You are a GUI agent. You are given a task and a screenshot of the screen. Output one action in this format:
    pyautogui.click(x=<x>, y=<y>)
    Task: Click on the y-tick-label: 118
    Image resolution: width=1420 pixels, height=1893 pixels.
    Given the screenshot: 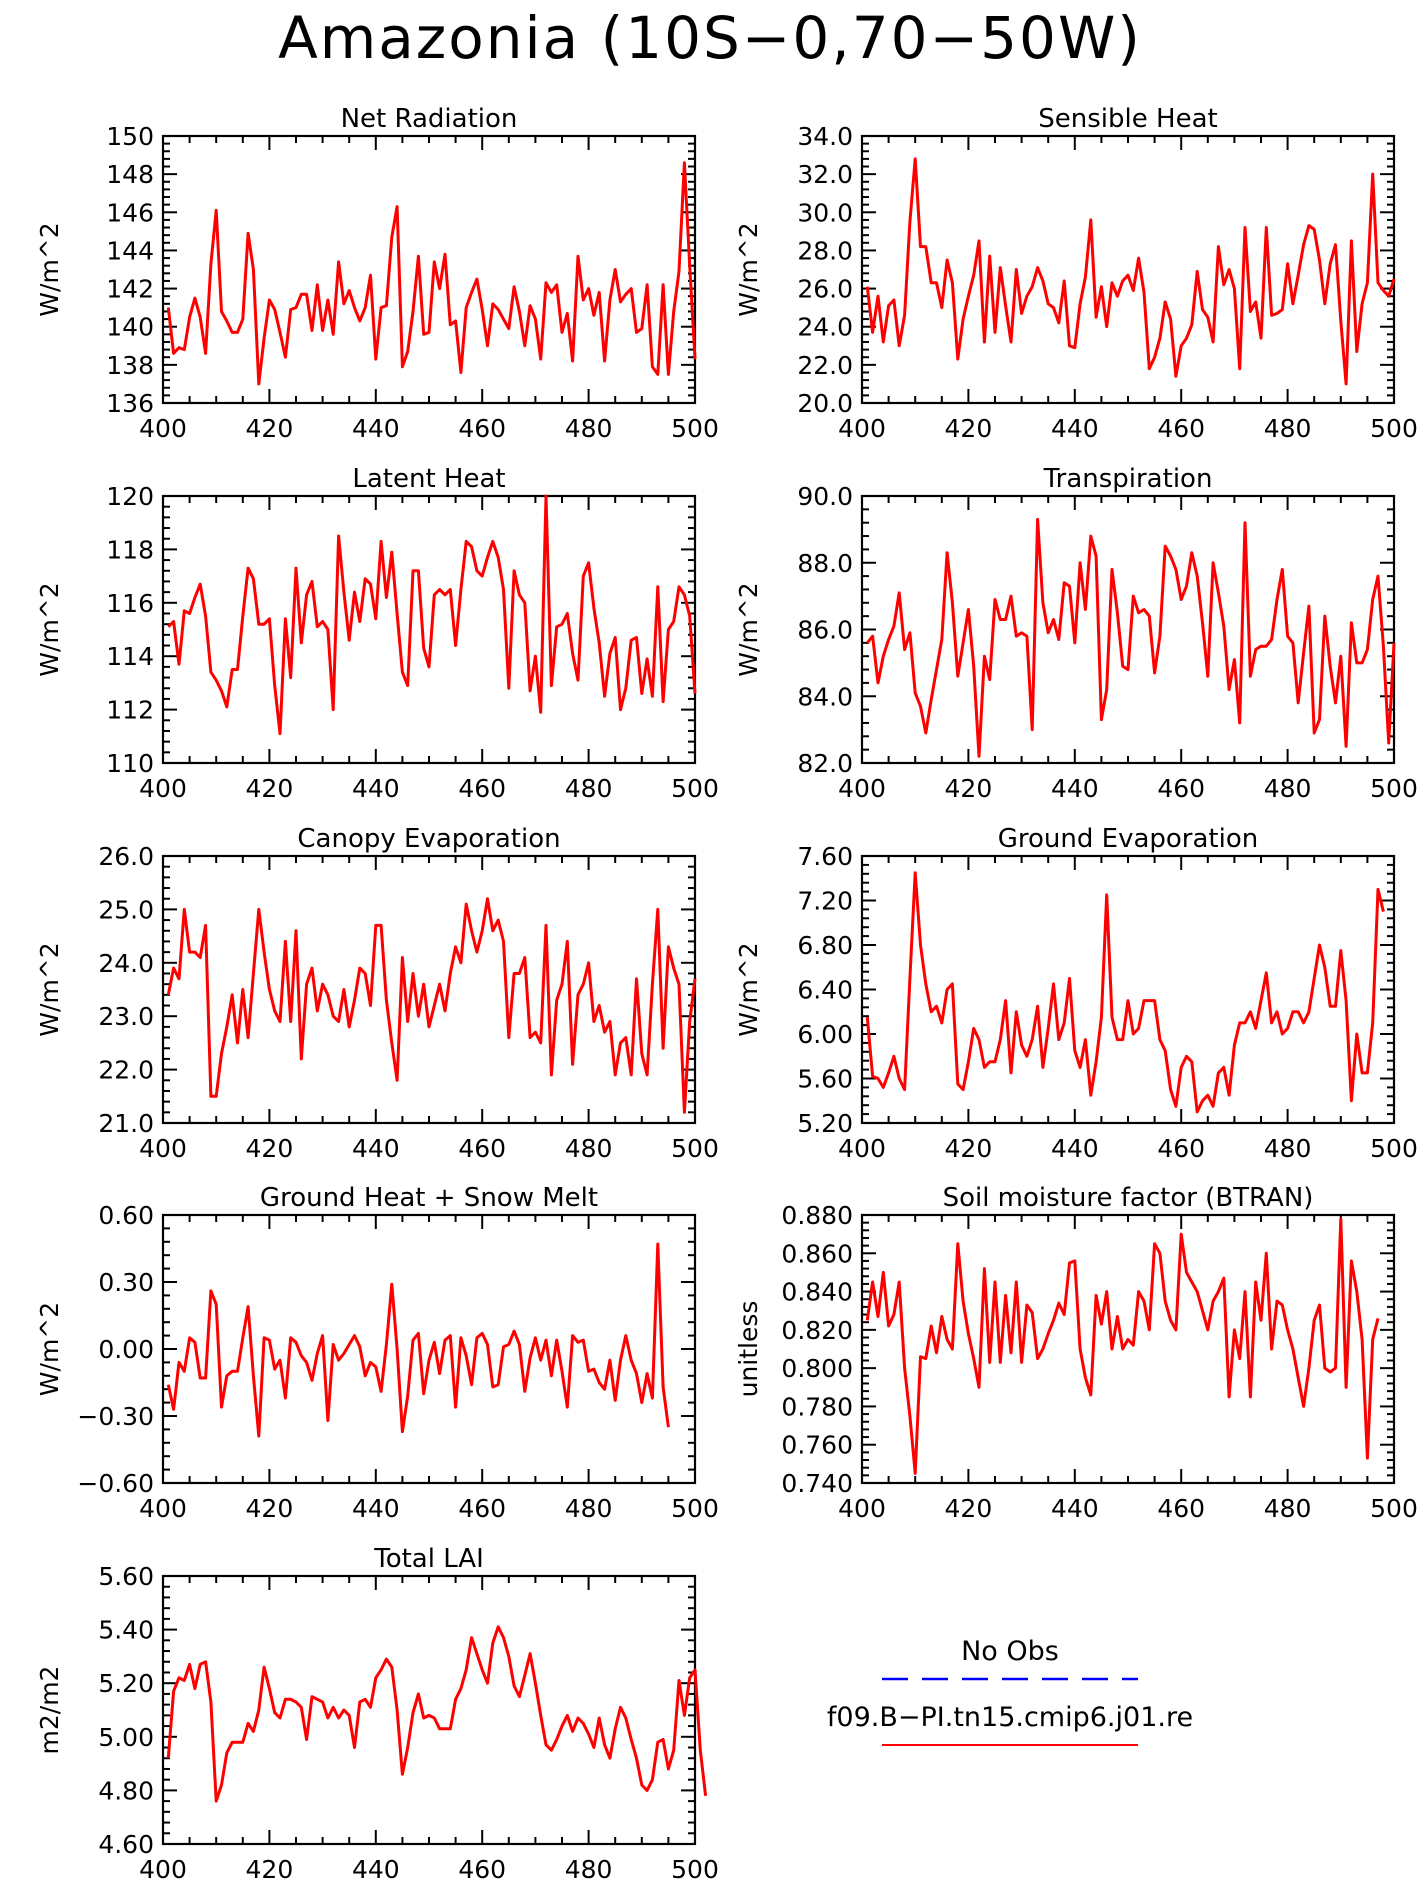 What is the action you would take?
    pyautogui.click(x=130, y=549)
    